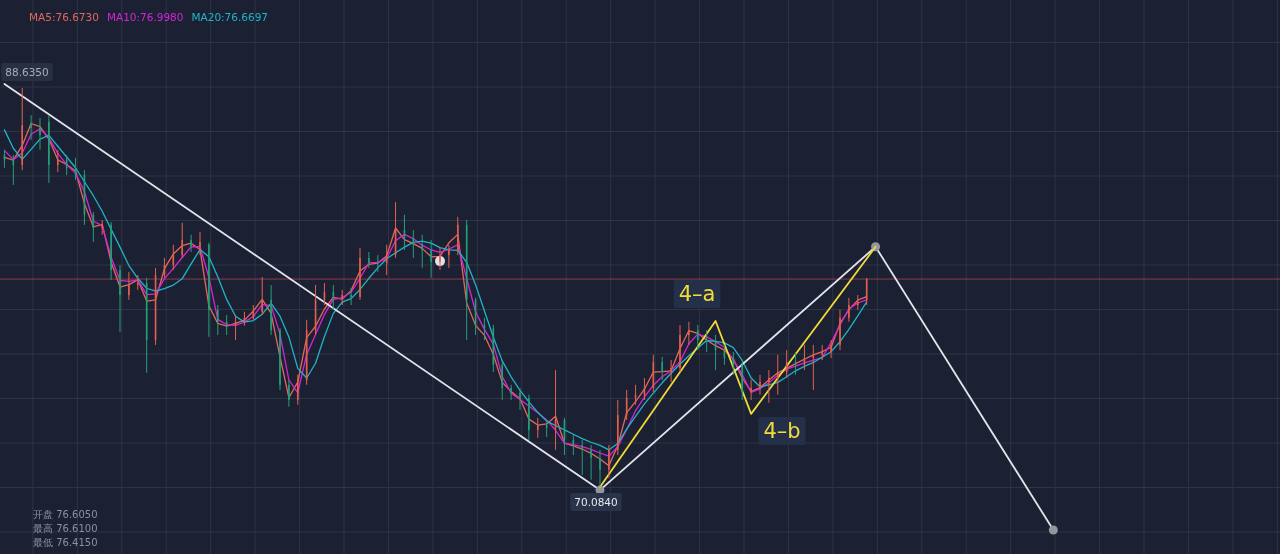 The image size is (1280, 554). Describe the element at coordinates (65, 542) in the screenshot. I see `info: 最低 76.4150` at that location.